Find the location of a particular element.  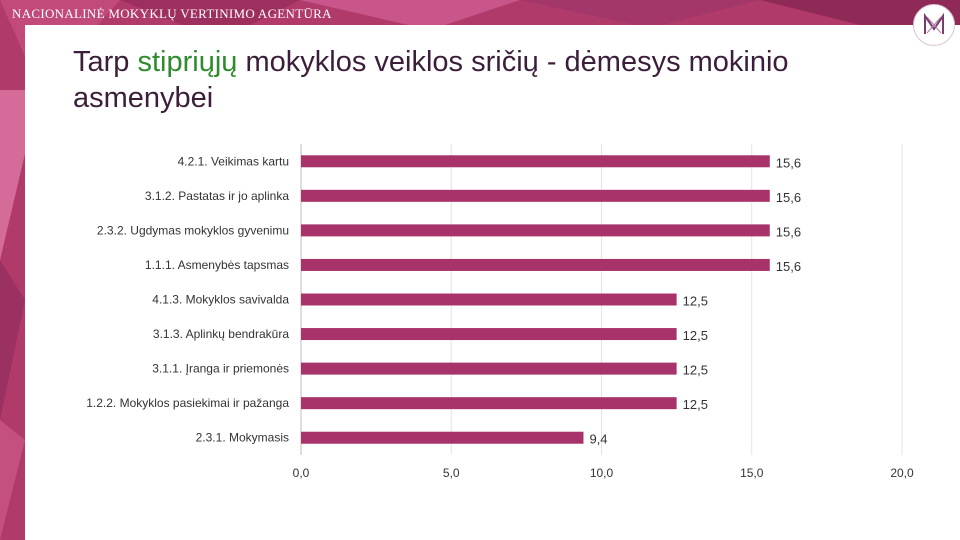

category-label: 2.3.1. Mokymasis is located at coordinates (242, 438).